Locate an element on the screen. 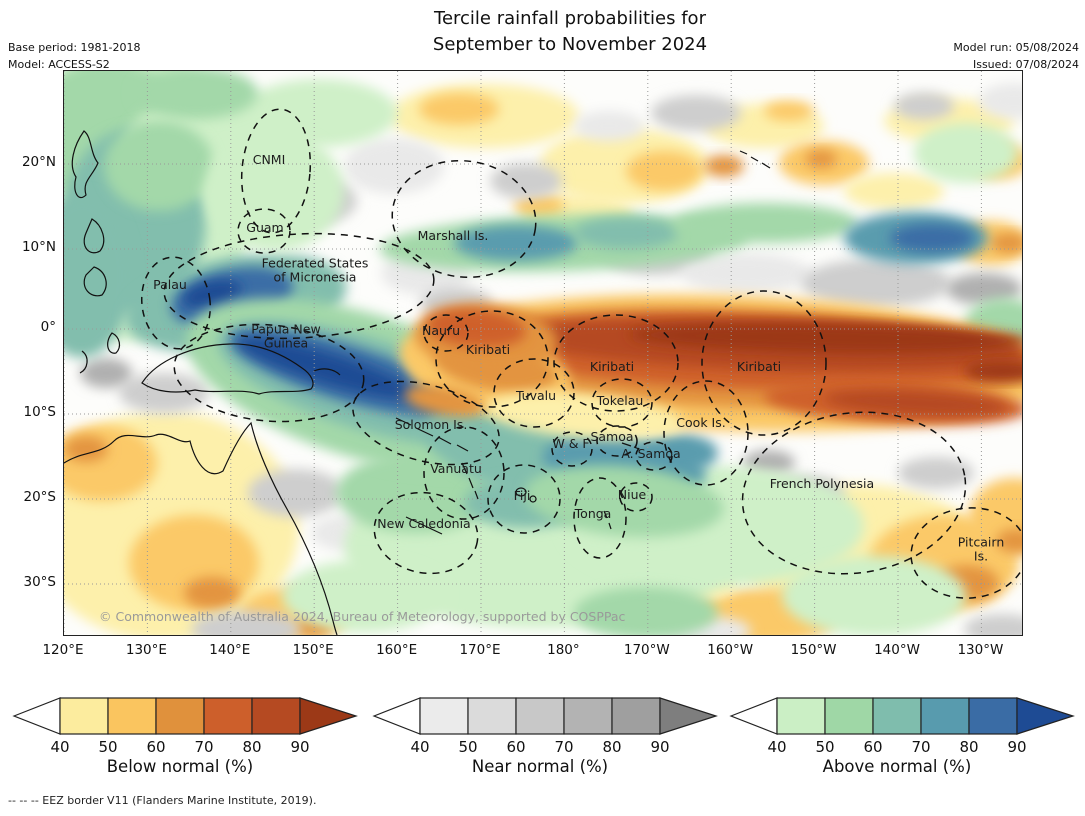 This screenshot has width=1085, height=816. x-tick-180: 180° is located at coordinates (563, 650).